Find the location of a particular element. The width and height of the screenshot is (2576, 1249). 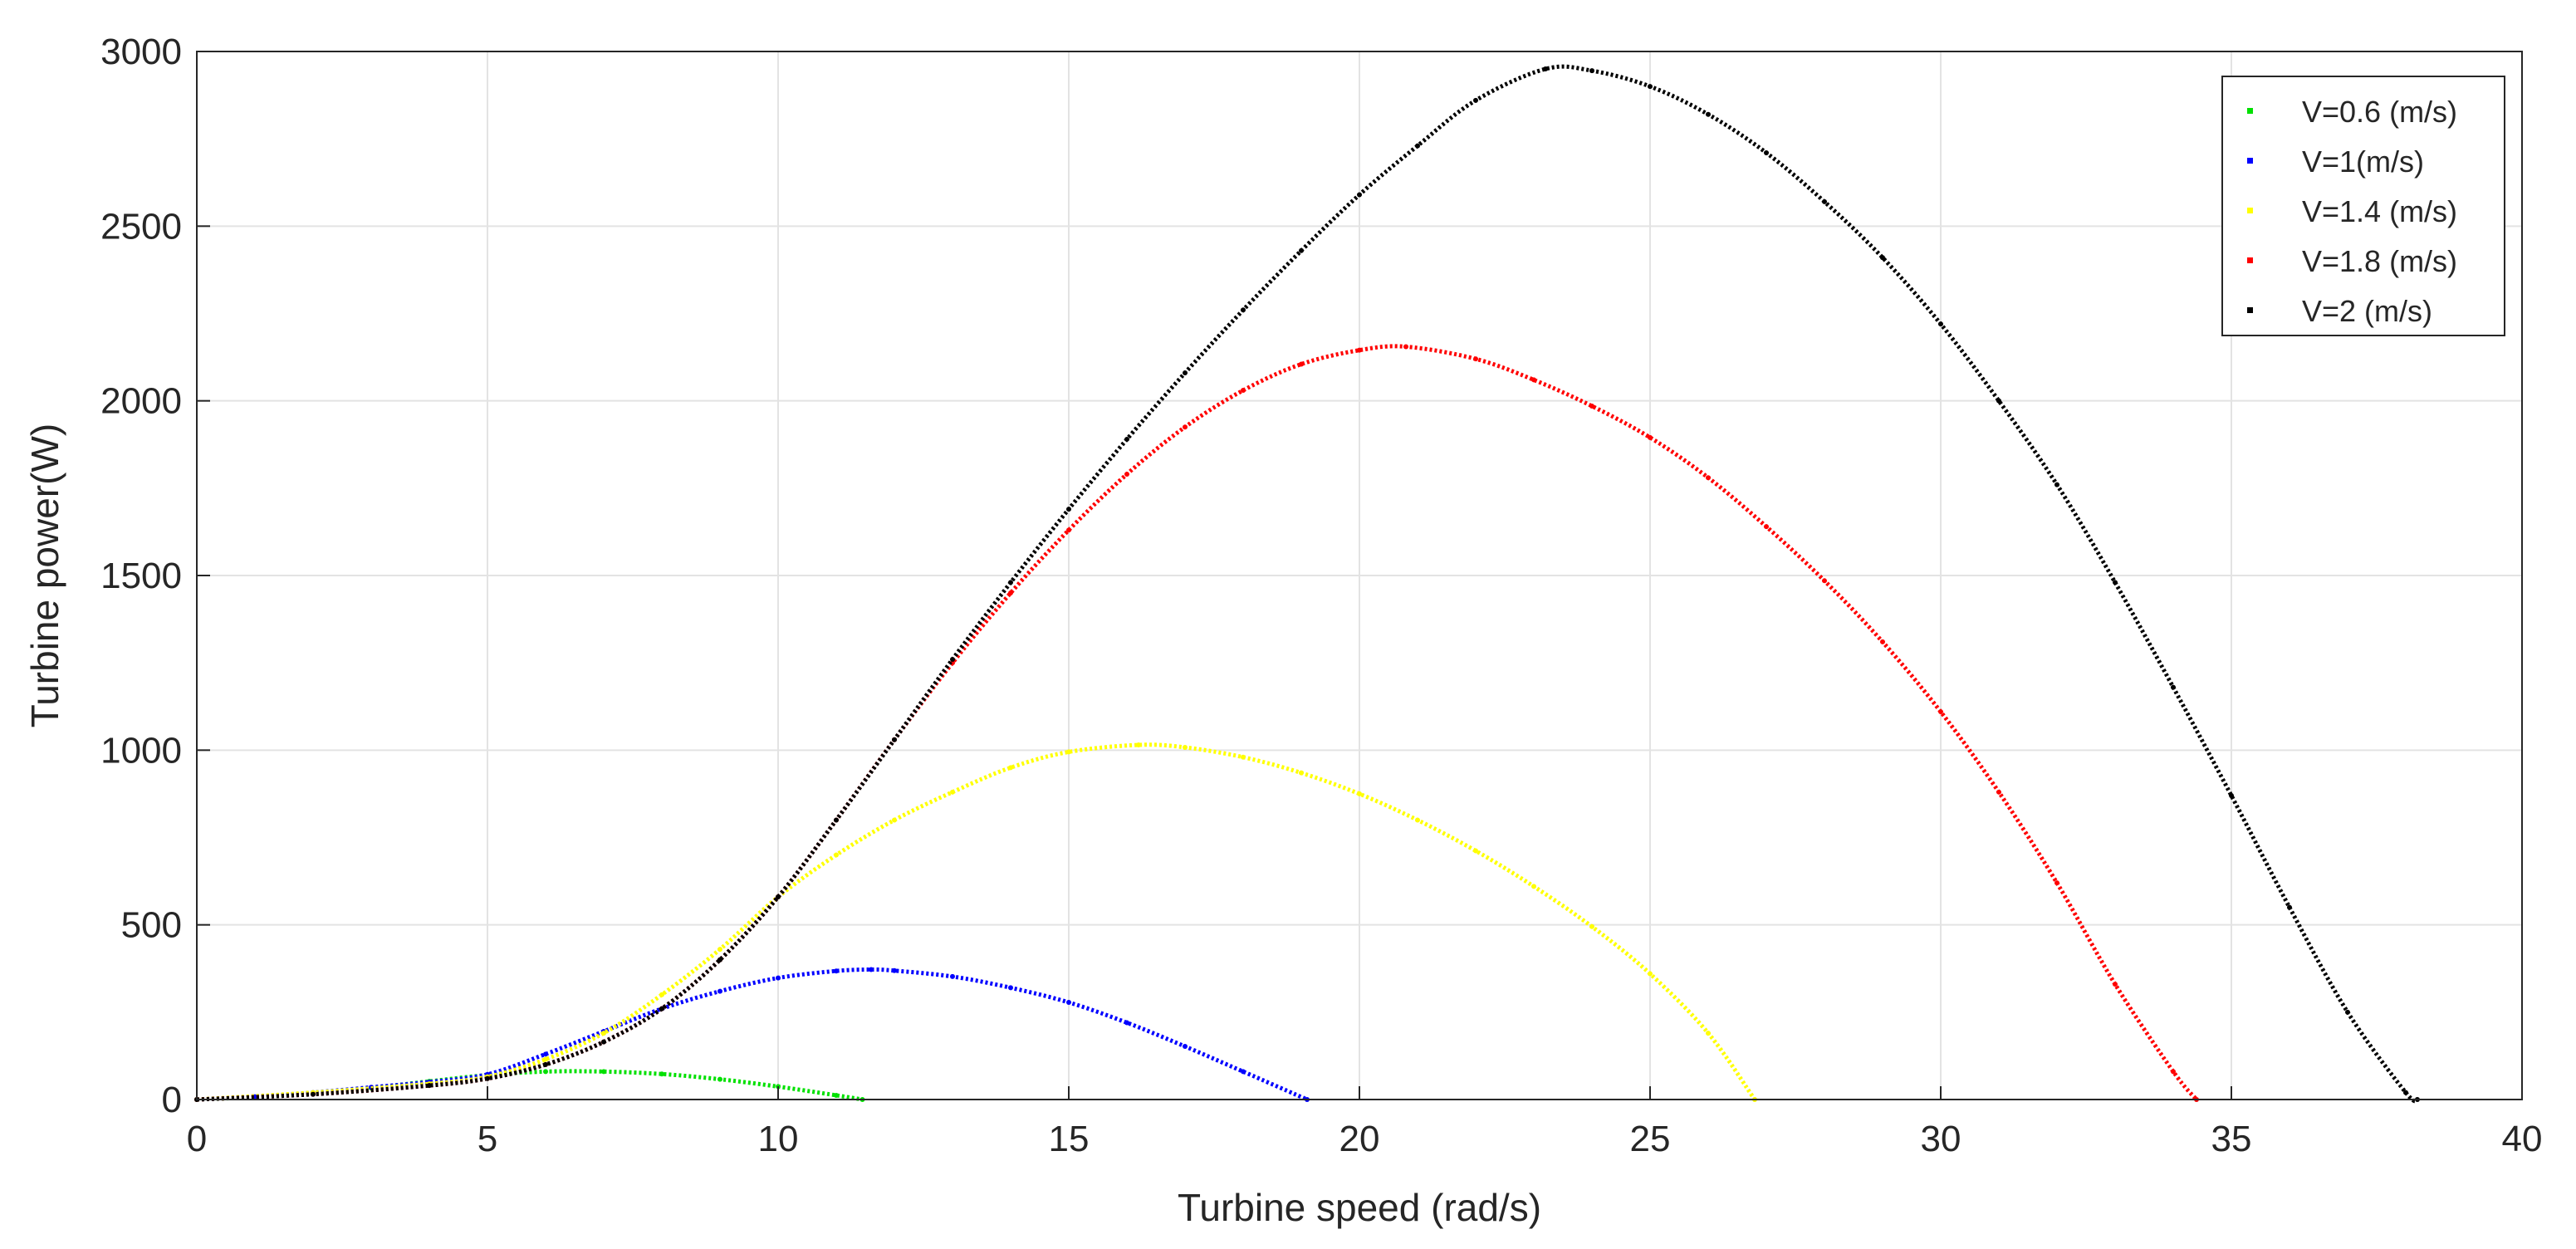

x-tick-label: 20 is located at coordinates (1359, 1139).